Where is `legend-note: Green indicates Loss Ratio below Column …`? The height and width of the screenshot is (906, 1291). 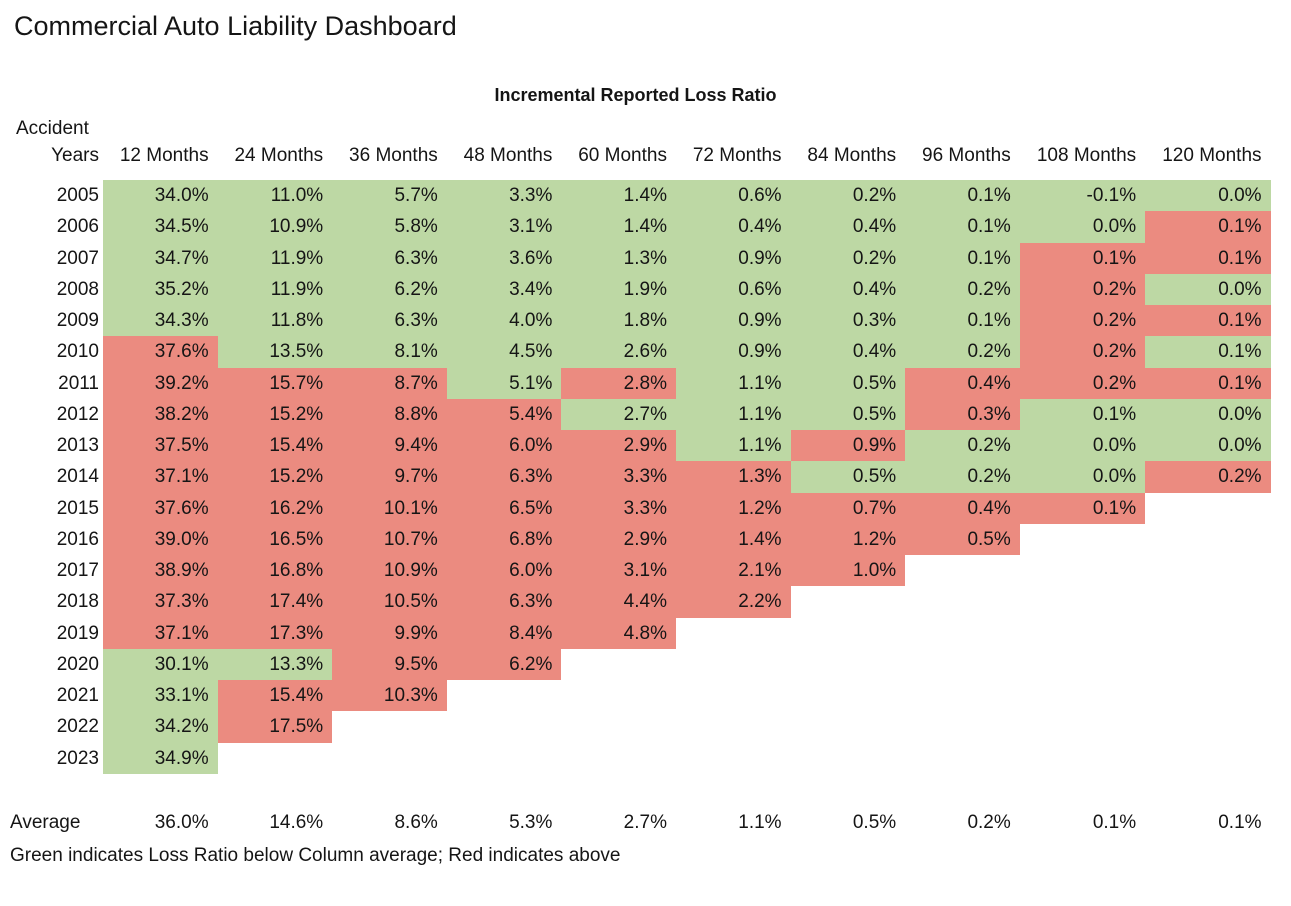
legend-note: Green indicates Loss Ratio below Column … is located at coordinates (315, 855).